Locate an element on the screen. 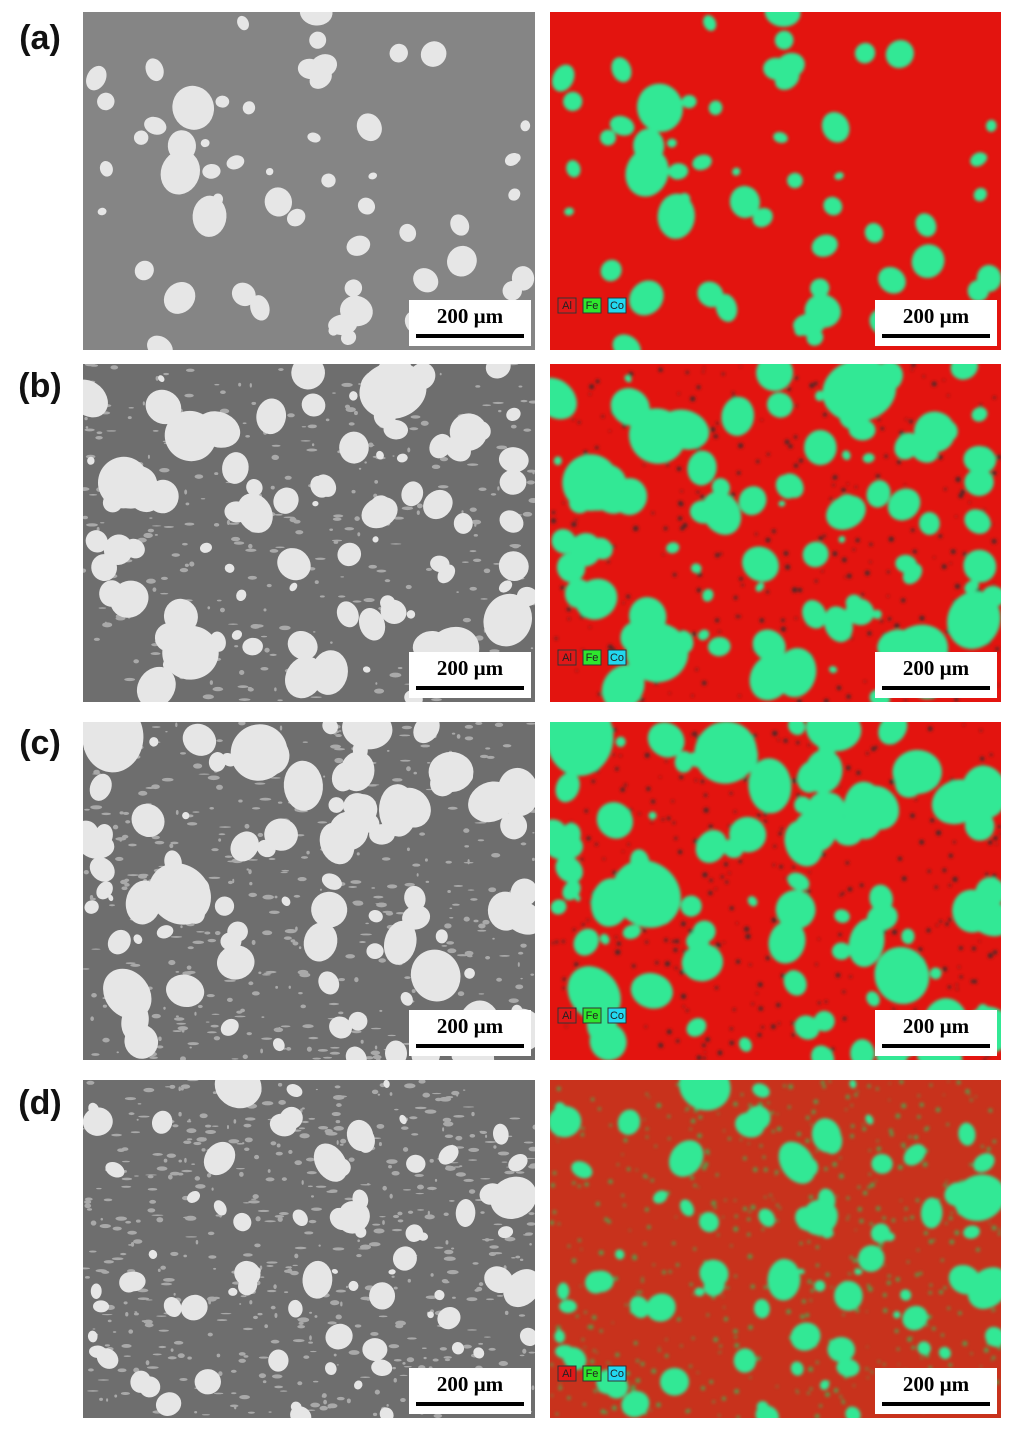  eds-particles is located at coordinates (775, 533).